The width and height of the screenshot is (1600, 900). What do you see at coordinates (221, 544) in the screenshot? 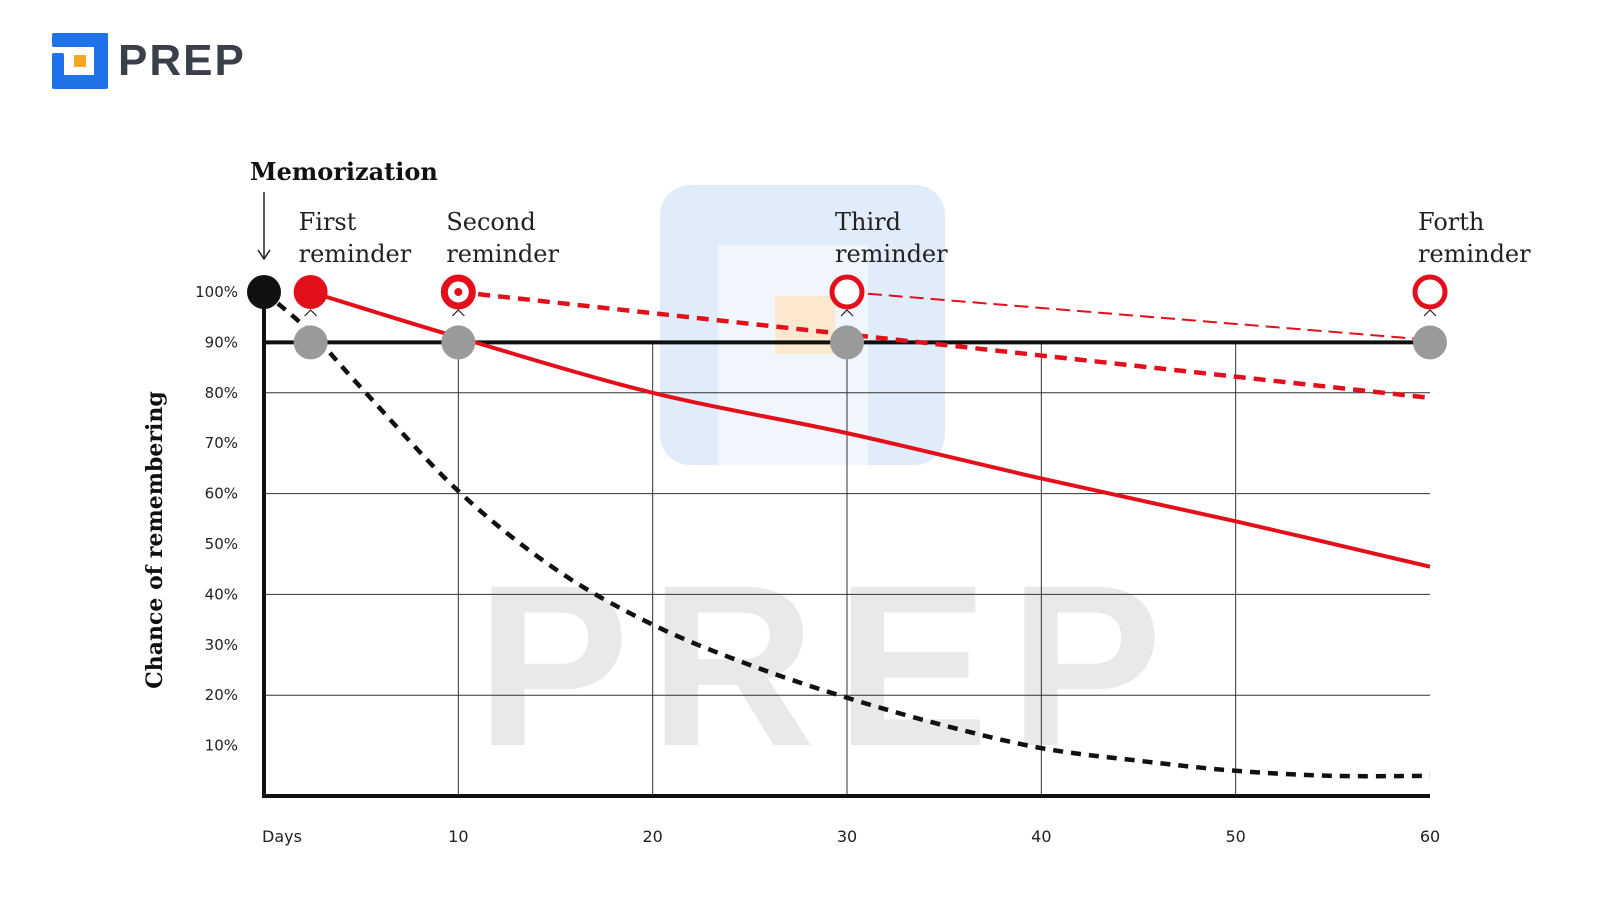
I see `y-tick-label-50: 50%` at bounding box center [221, 544].